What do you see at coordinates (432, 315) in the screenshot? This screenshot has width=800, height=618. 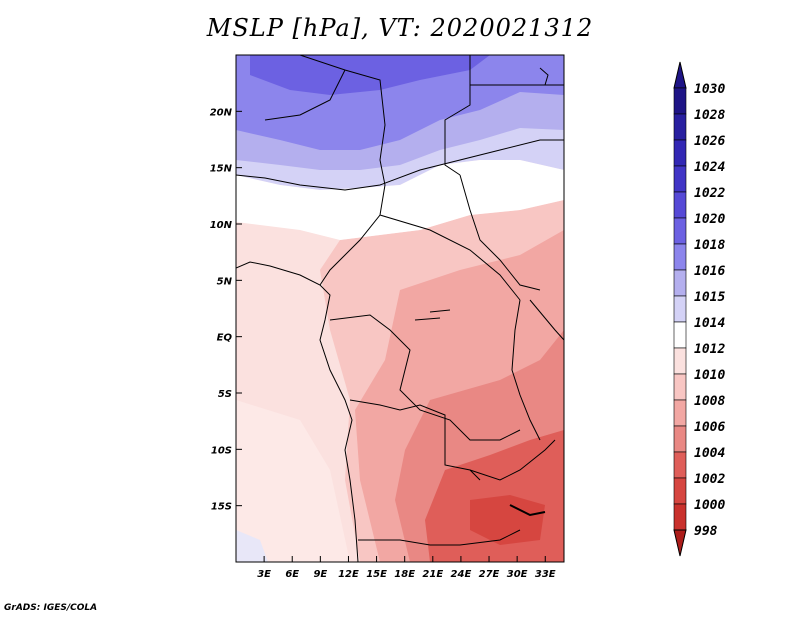 I see `congo-river-lakes` at bounding box center [432, 315].